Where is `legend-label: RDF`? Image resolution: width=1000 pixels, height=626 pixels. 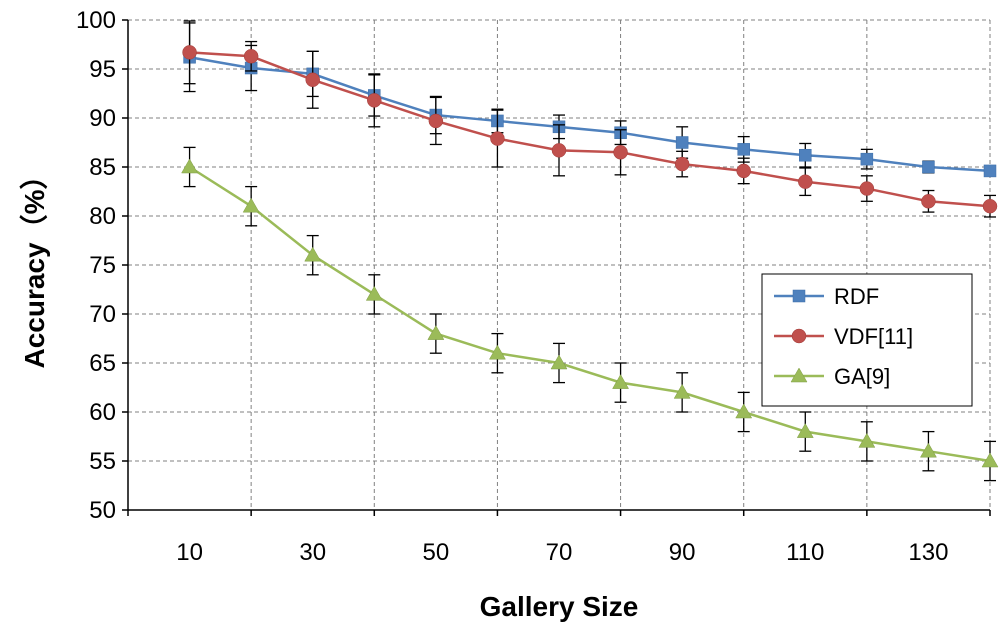 legend-label: RDF is located at coordinates (856, 296).